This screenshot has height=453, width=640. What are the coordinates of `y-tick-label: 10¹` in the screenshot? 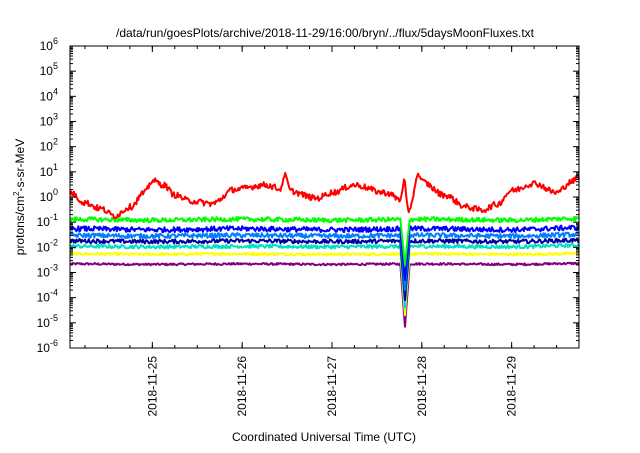 It's located at (49, 170).